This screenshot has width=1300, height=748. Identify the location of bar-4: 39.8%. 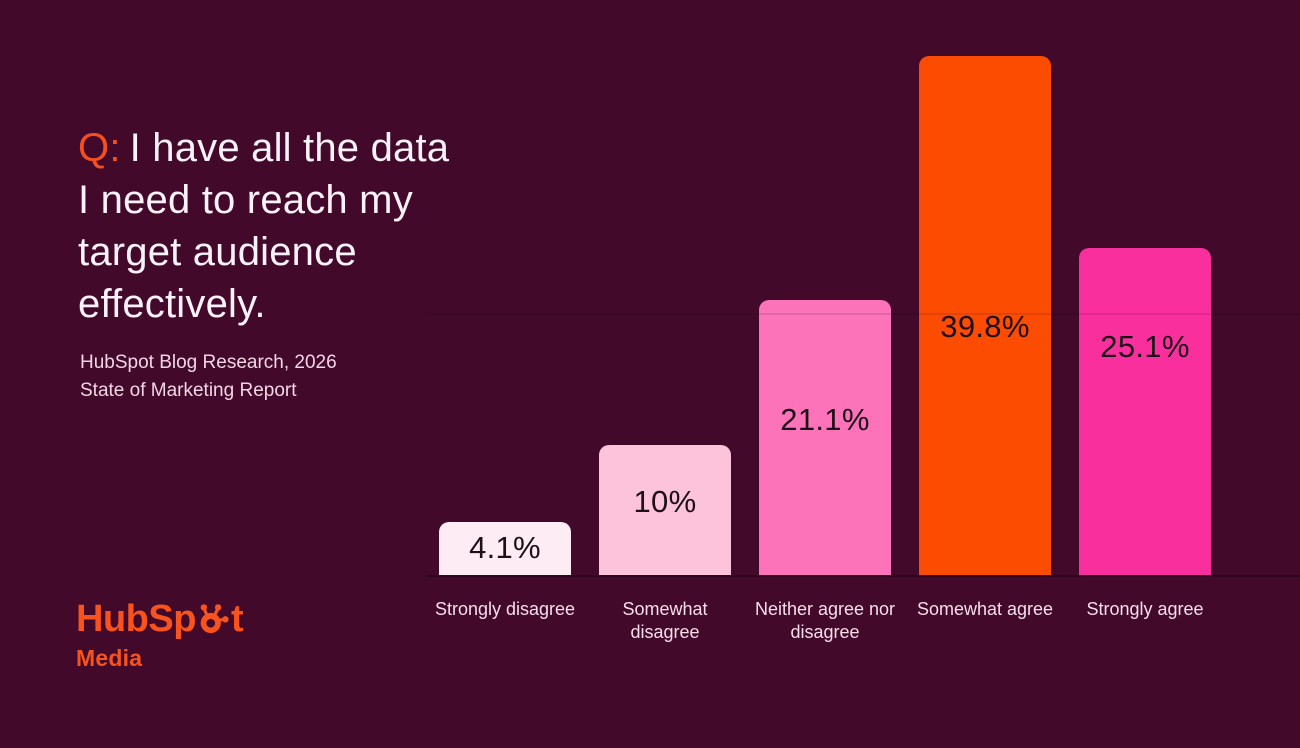
(985, 315).